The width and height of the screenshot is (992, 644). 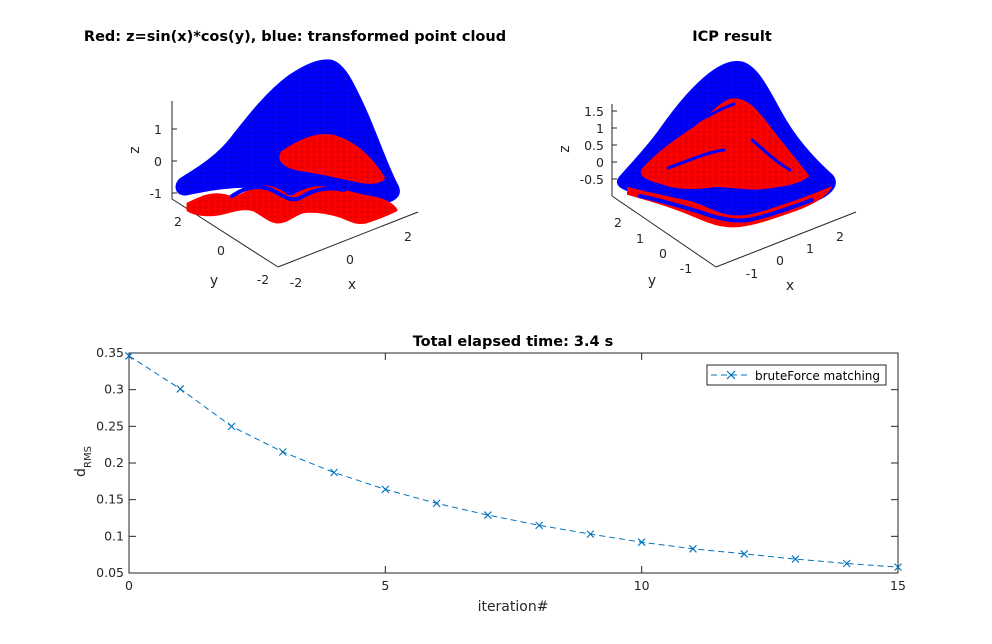 What do you see at coordinates (158, 129) in the screenshot?
I see `left-z-tick-label: 1` at bounding box center [158, 129].